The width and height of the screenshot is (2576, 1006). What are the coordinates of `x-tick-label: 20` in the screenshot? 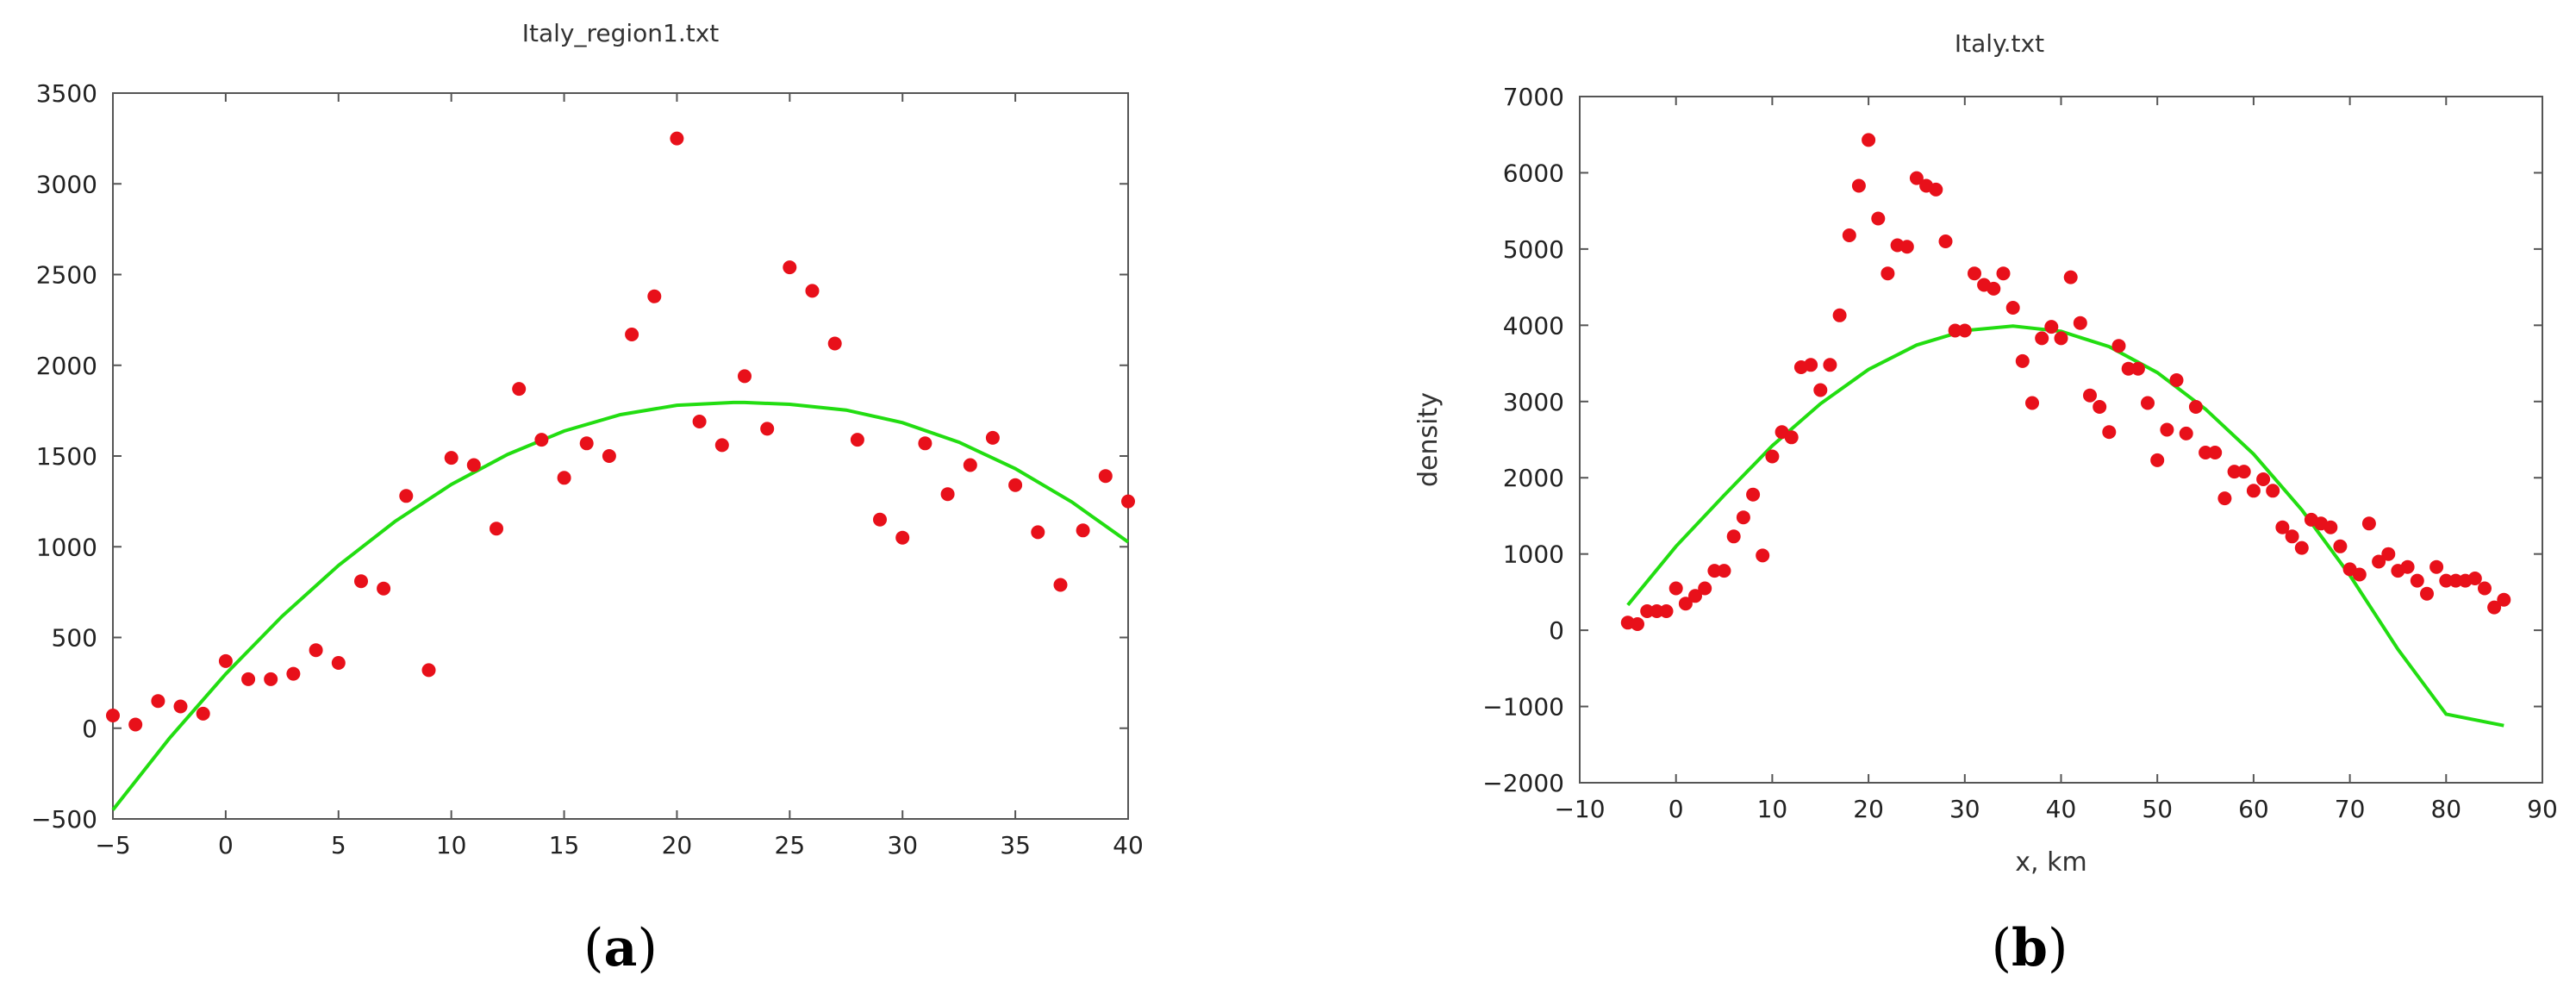 It's located at (677, 845).